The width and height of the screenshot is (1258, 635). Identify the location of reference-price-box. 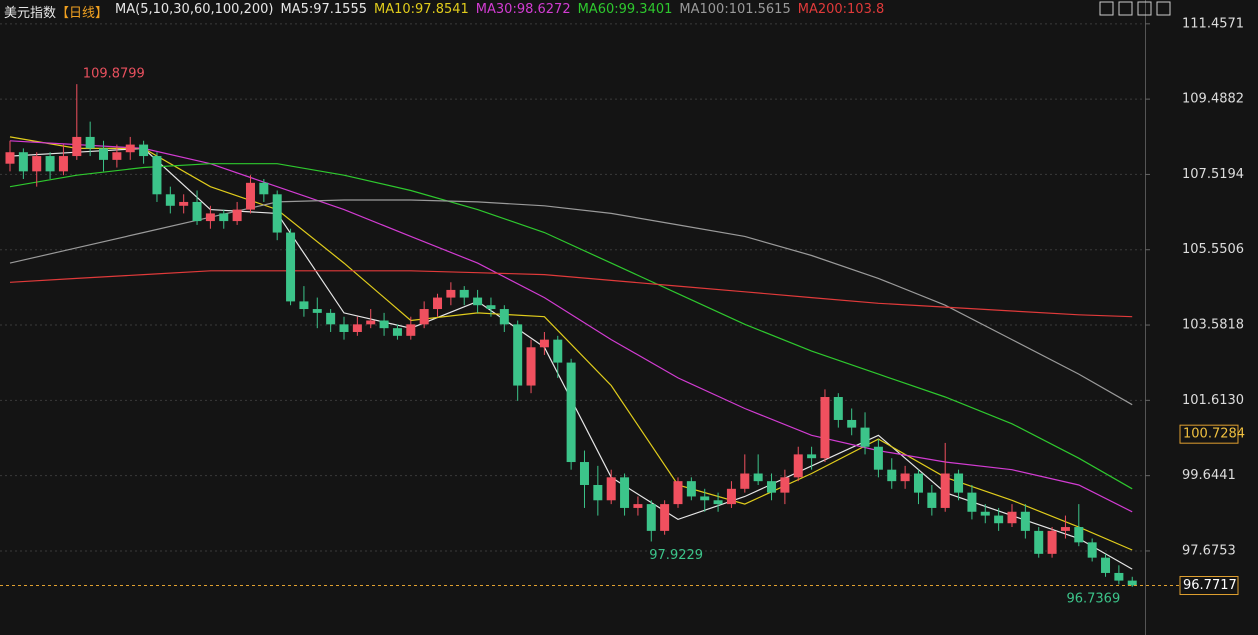
(1209, 434).